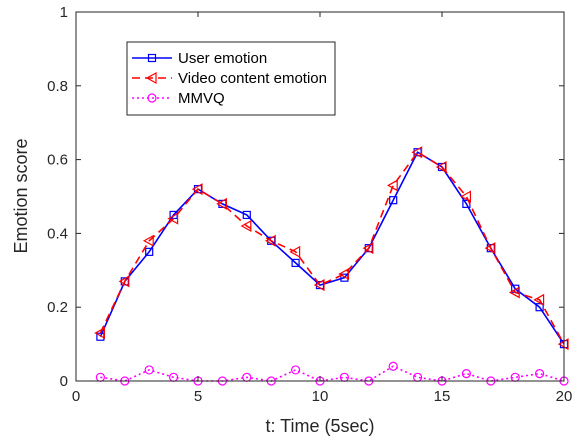 The width and height of the screenshot is (572, 446). I want to click on x-tick-label: 0, so click(76, 396).